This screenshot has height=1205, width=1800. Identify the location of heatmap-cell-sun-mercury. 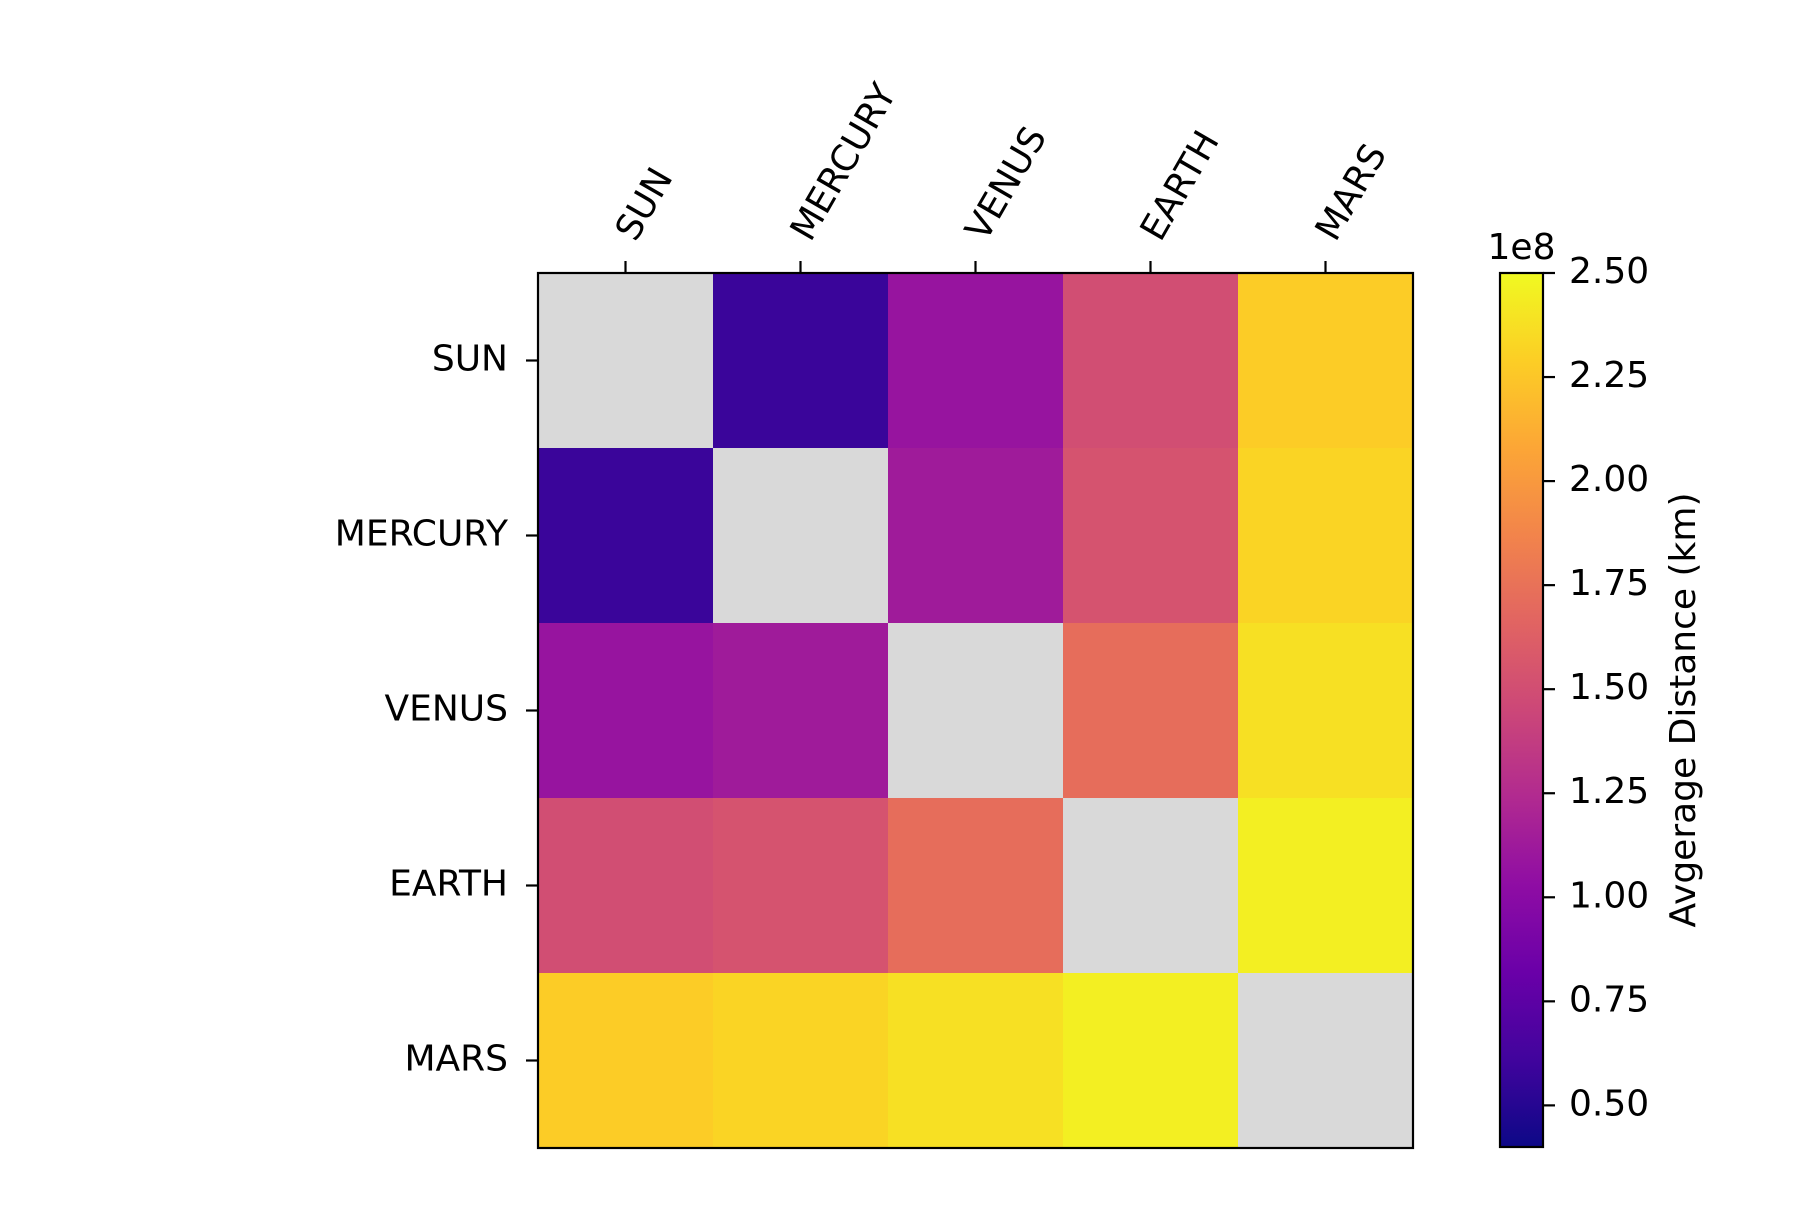
(801, 361).